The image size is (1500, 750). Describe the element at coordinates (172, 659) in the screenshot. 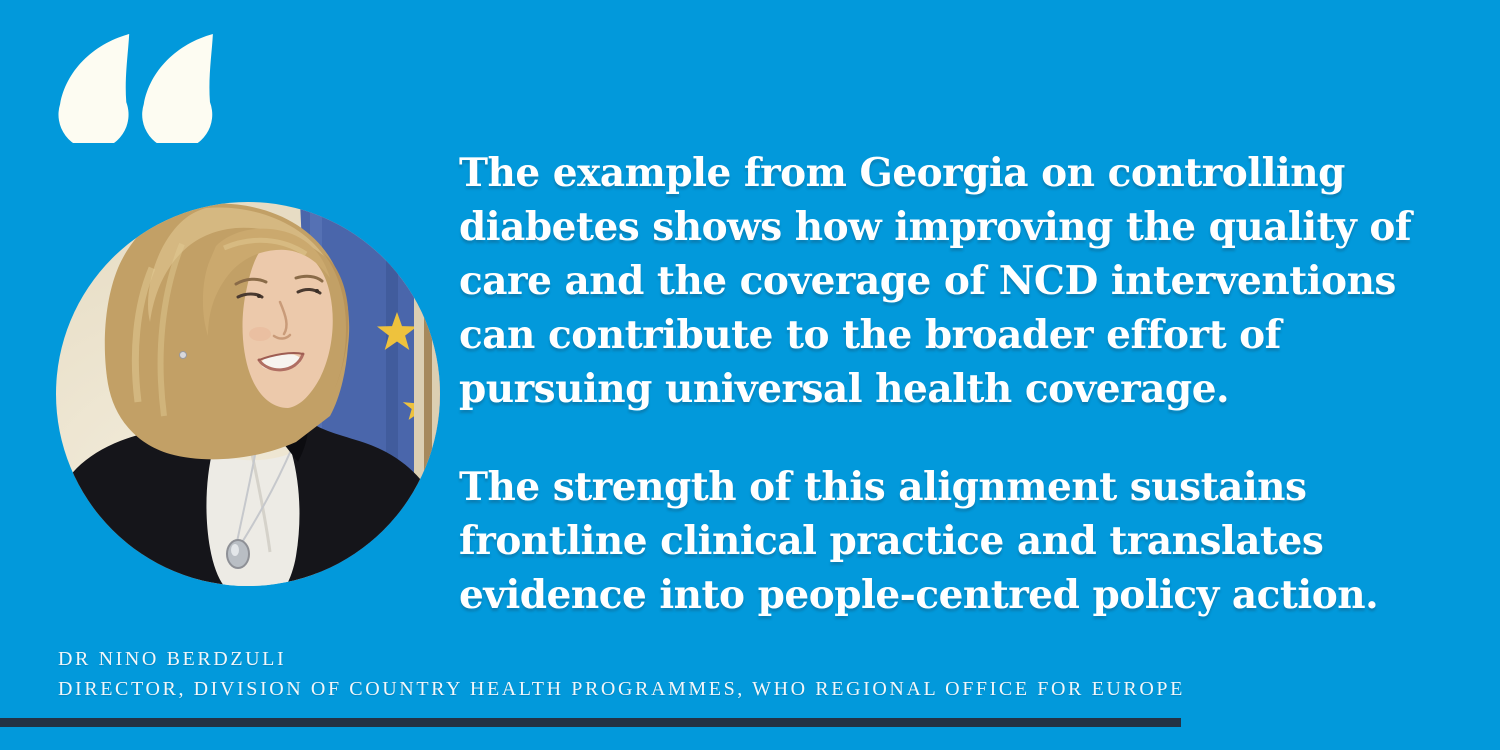

I see `attribution-name: DR NINO BERDZULI` at that location.